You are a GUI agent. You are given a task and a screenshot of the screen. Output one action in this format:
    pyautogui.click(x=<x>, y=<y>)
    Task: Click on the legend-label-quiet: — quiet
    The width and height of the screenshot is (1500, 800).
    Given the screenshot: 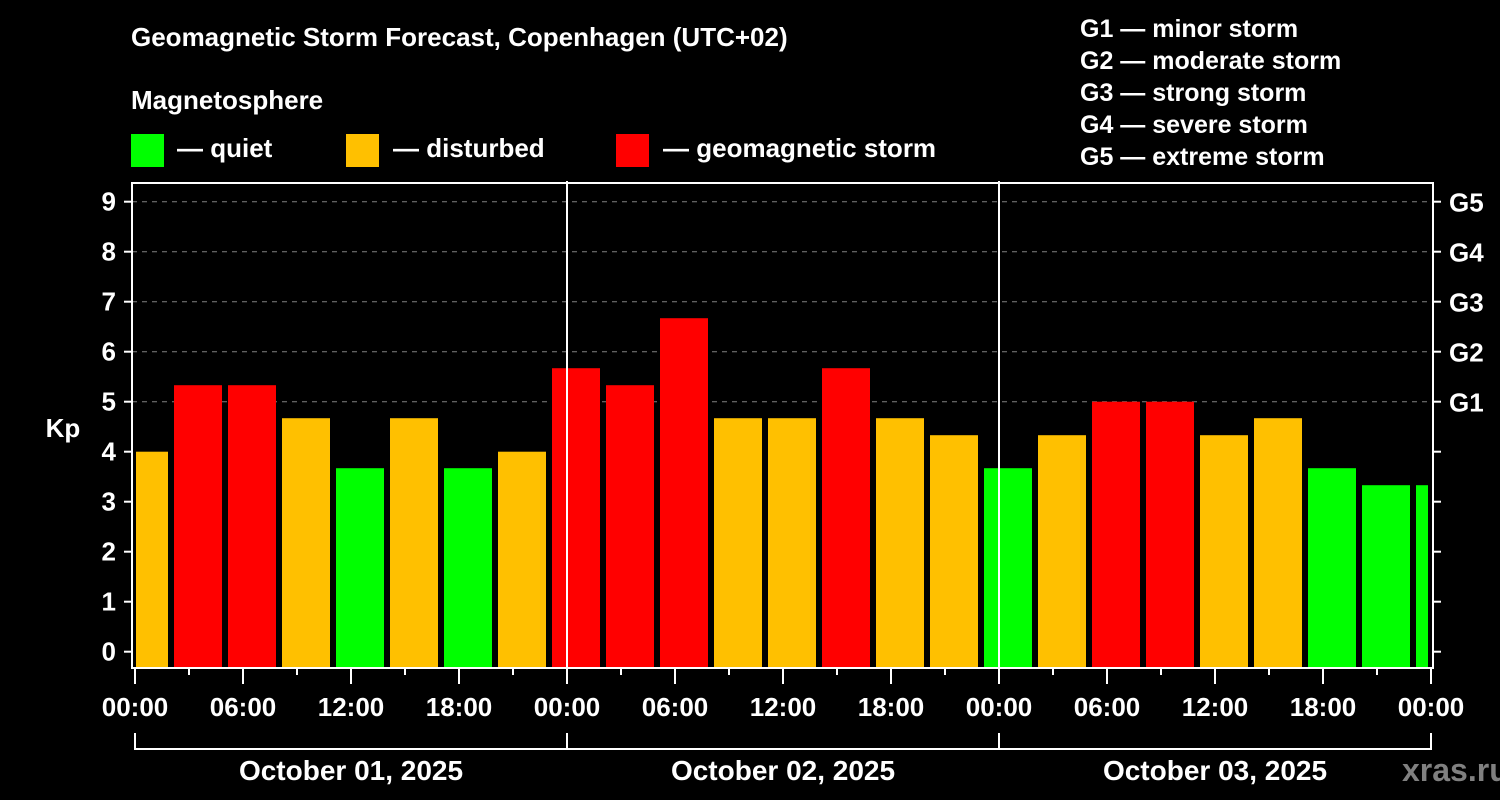 What is the action you would take?
    pyautogui.click(x=225, y=148)
    